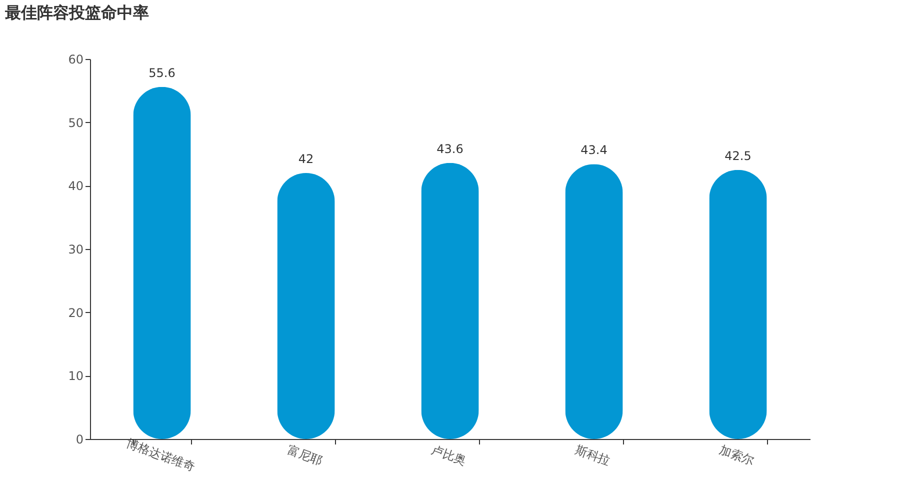 This screenshot has height=500, width=900. What do you see at coordinates (162, 73) in the screenshot?
I see `data-label: 55.6` at bounding box center [162, 73].